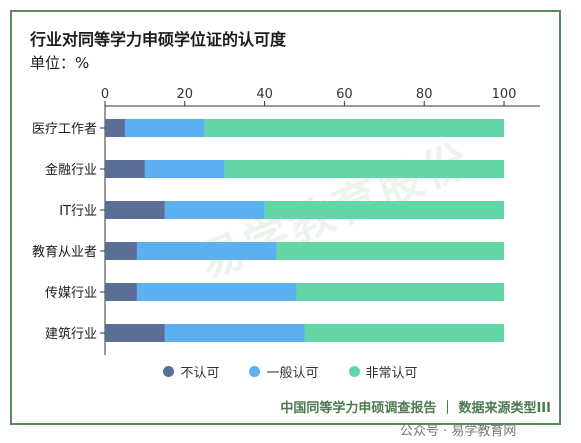 The width and height of the screenshot is (581, 443). What do you see at coordinates (391, 373) in the screenshot?
I see `legend-label: 非常认可` at bounding box center [391, 373].